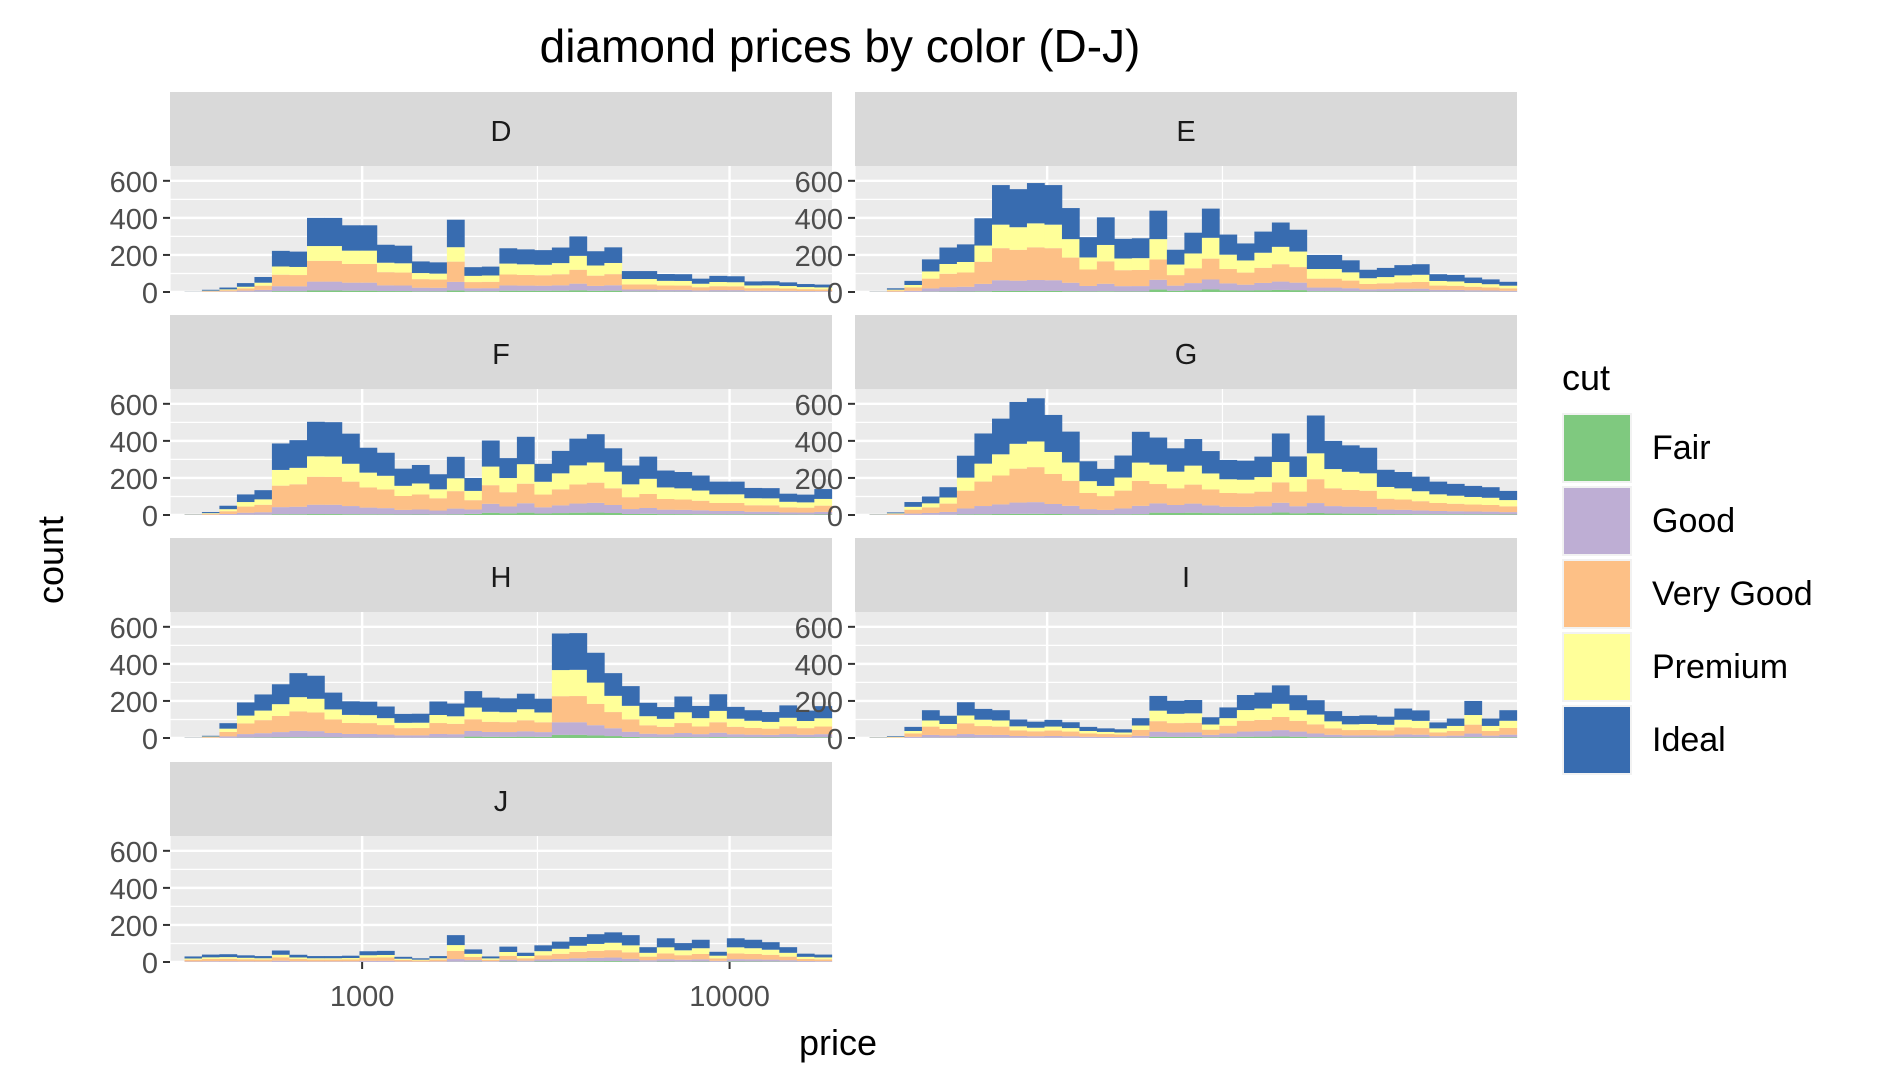 This screenshot has height=1084, width=1887. What do you see at coordinates (134, 220) in the screenshot?
I see `y-tick-label: 400` at bounding box center [134, 220].